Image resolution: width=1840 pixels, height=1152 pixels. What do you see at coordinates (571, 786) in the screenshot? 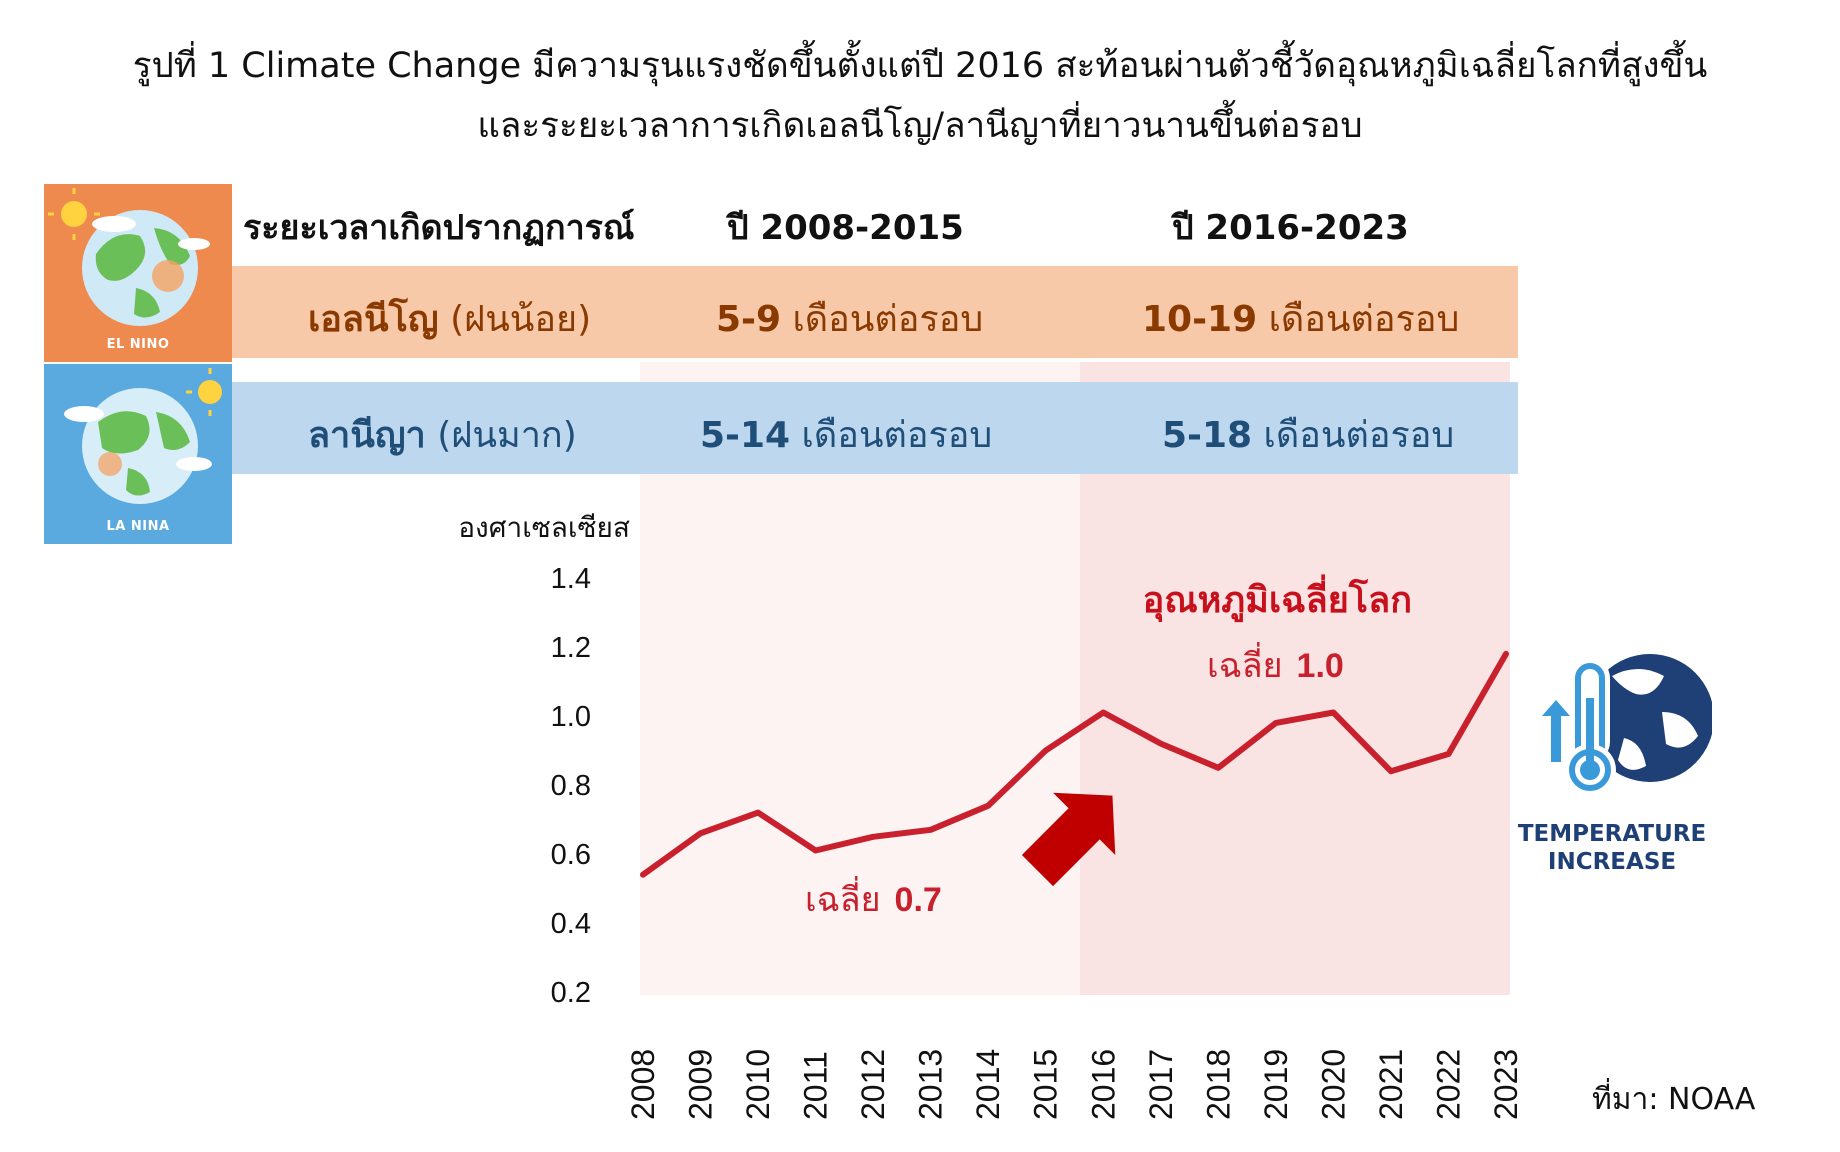
I see `y-tick-label: 0.8` at bounding box center [571, 786].